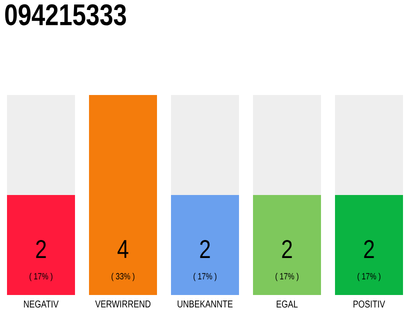 Image resolution: width=410 pixels, height=320 pixels. Describe the element at coordinates (123, 277) in the screenshot. I see `annotation: ( 33% )` at that location.